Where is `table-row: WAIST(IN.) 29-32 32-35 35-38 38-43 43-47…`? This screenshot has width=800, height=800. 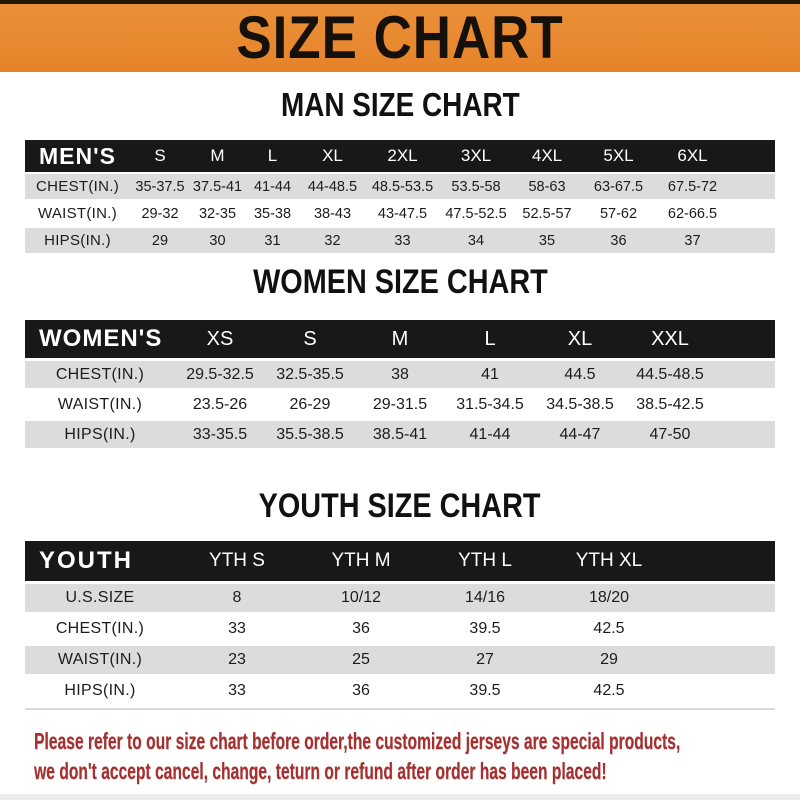
table-row: WAIST(IN.) 29-32 32-35 35-38 38-43 43-47… is located at coordinates (400, 213).